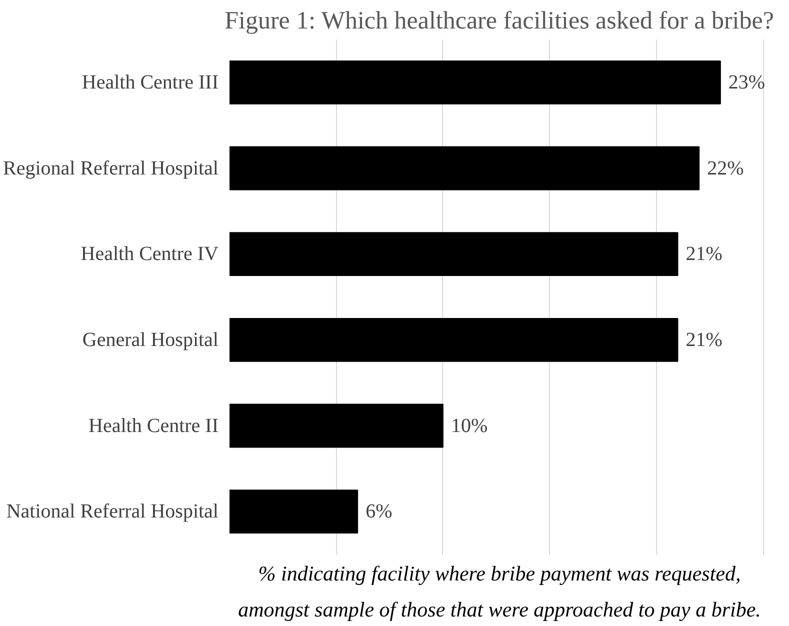 This screenshot has width=789, height=626. Describe the element at coordinates (499, 610) in the screenshot. I see `text: amongst sample of those that were approached to pay a bribe.` at that location.